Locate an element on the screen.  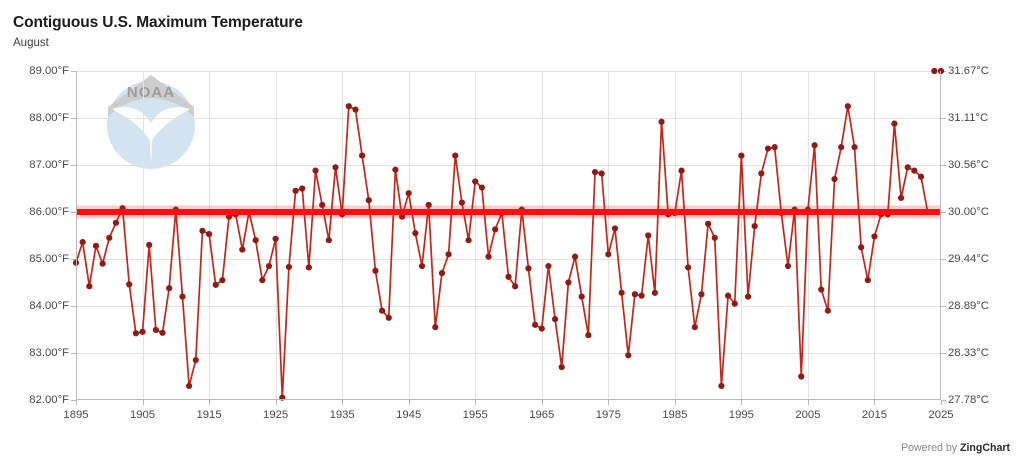
footer-credit: Powered by ZingChart is located at coordinates (955, 448).